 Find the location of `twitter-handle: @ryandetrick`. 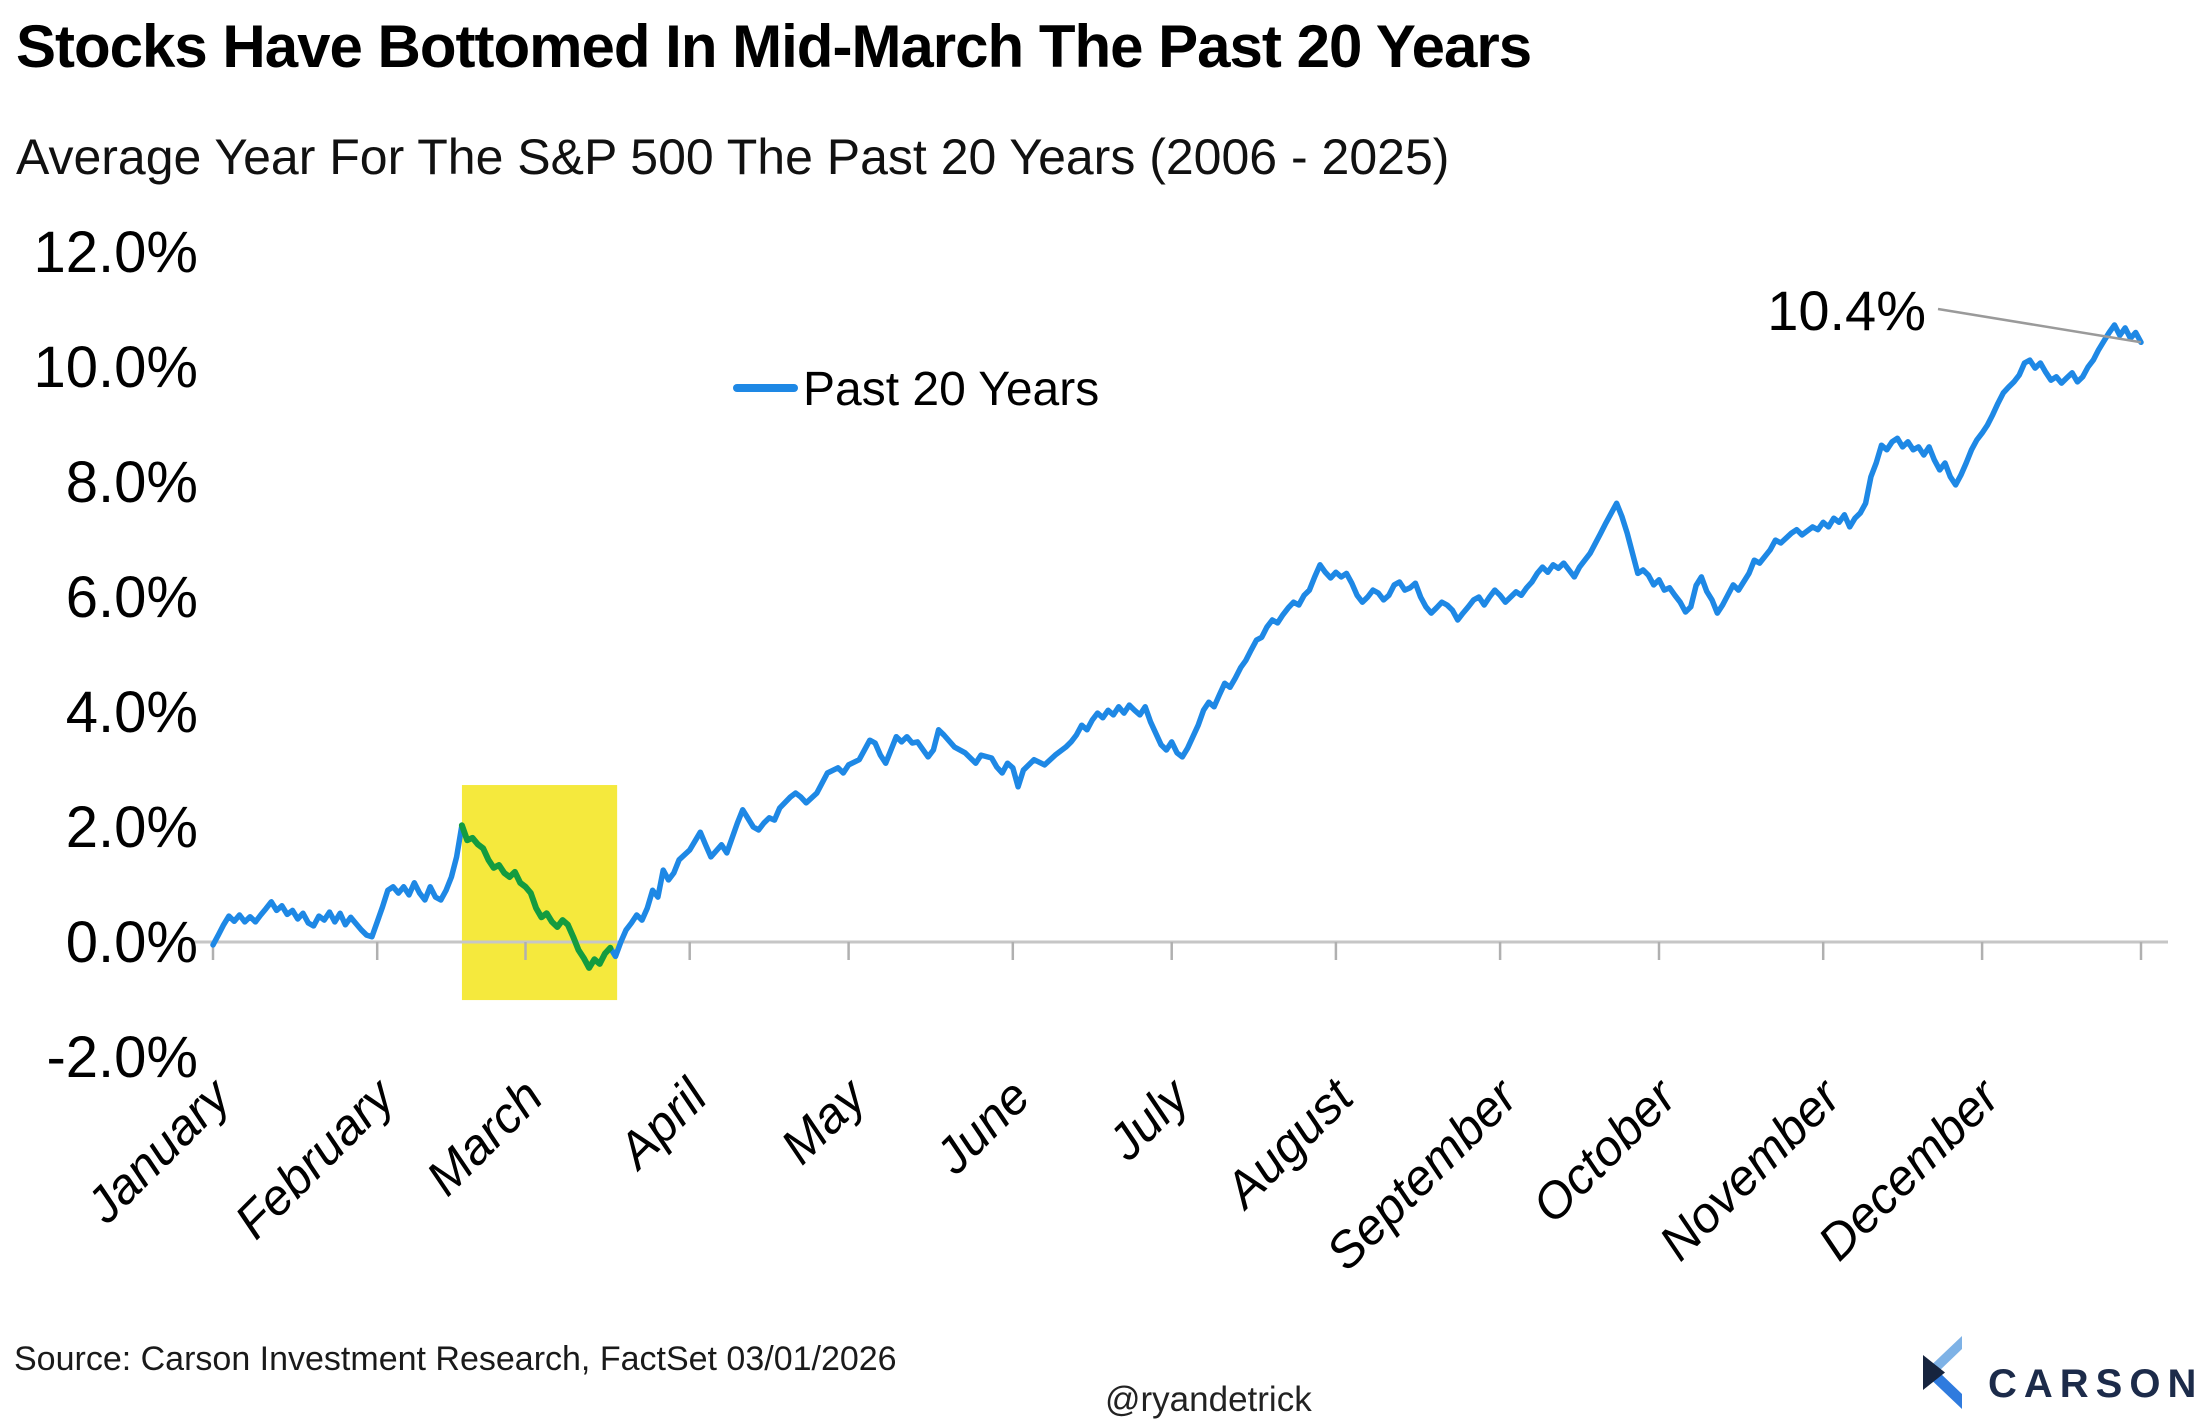

twitter-handle: @ryandetrick is located at coordinates (1208, 1399).